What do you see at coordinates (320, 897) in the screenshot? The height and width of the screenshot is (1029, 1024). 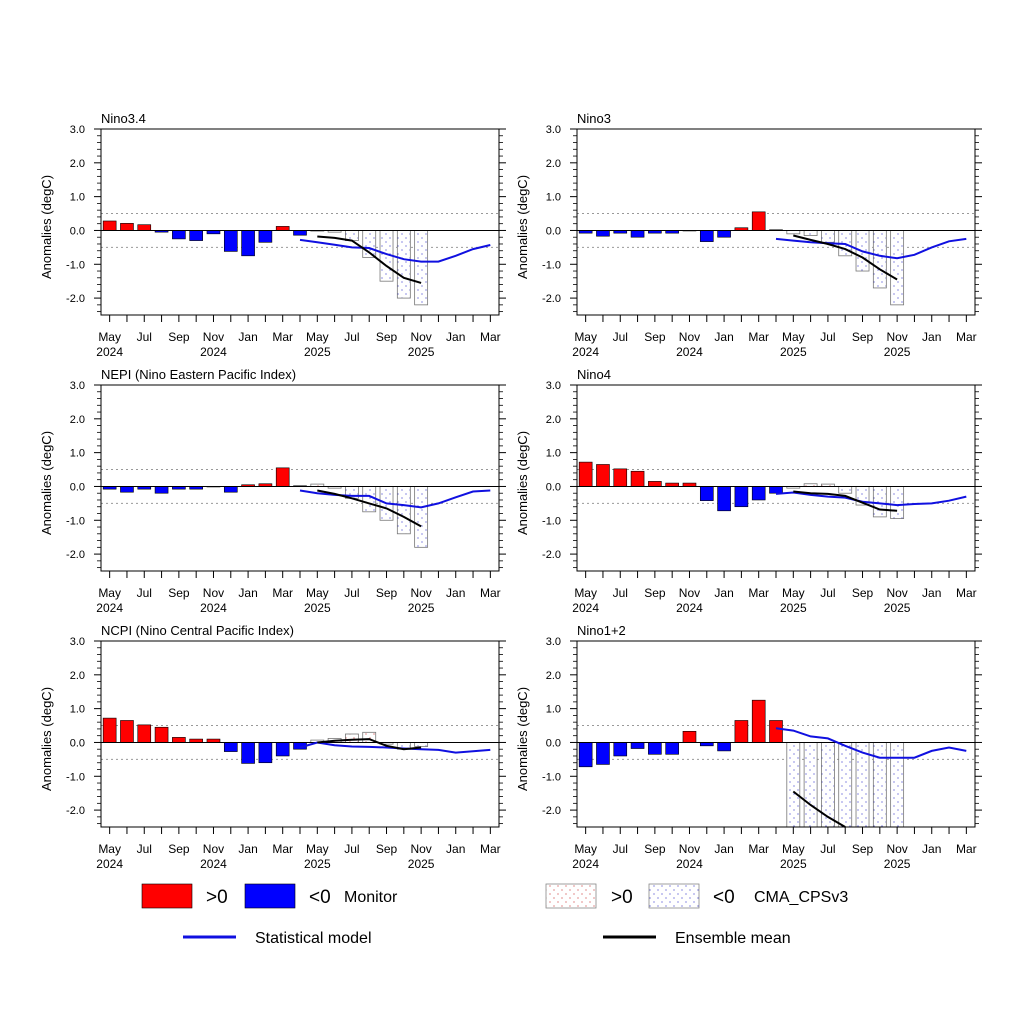 I see `legend-monitor-neg-label: <0` at bounding box center [320, 897].